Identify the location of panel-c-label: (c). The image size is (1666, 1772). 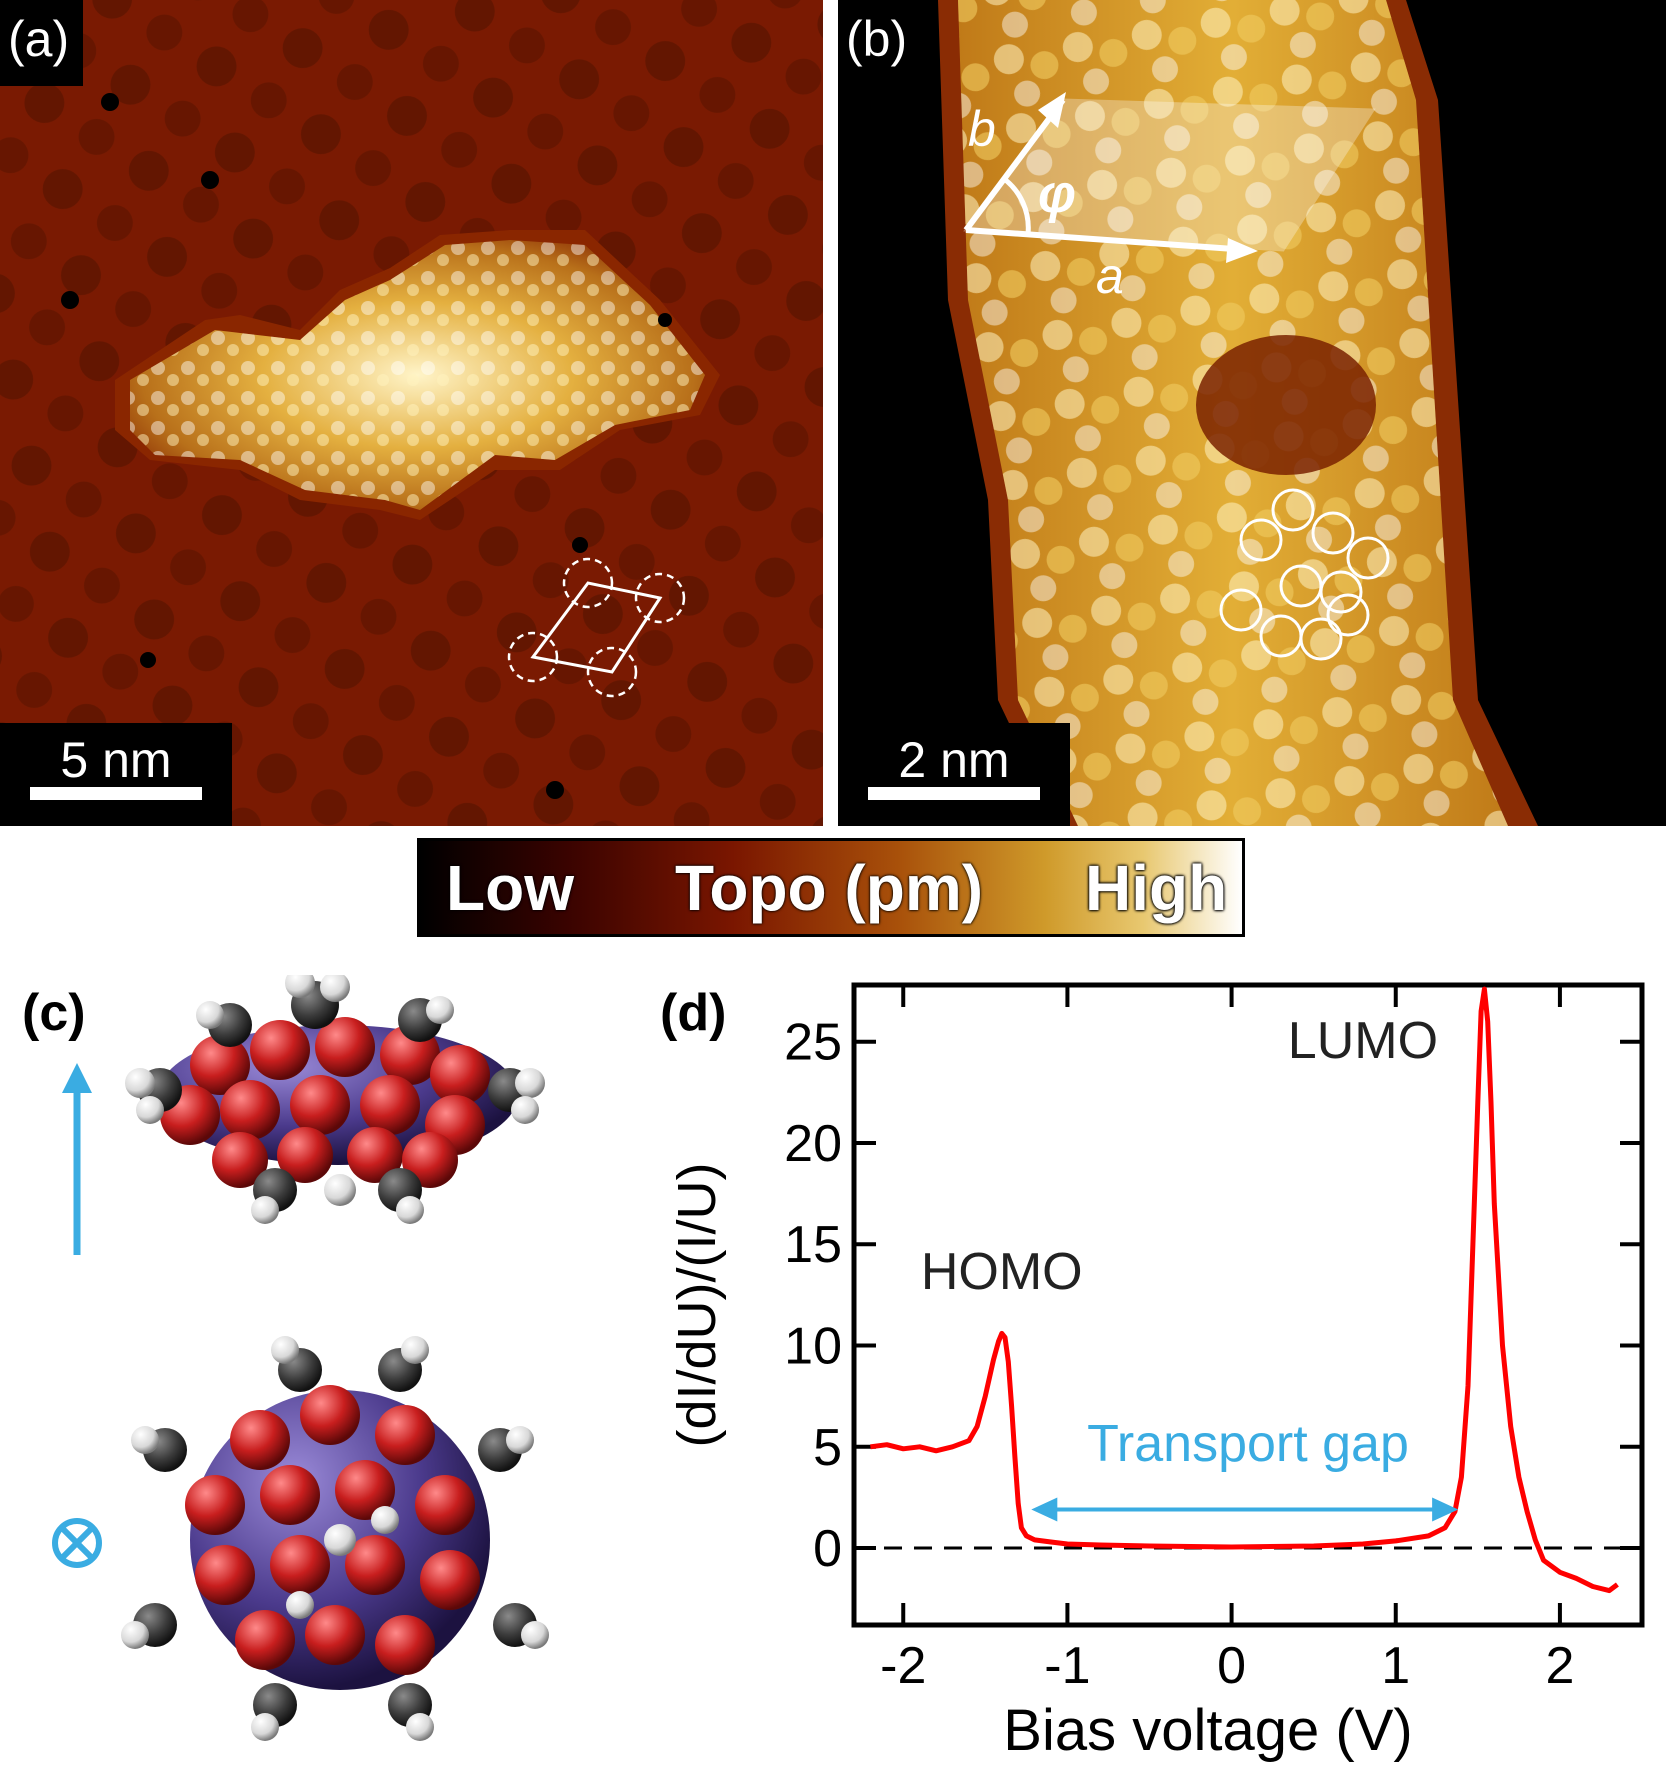
(54, 1013).